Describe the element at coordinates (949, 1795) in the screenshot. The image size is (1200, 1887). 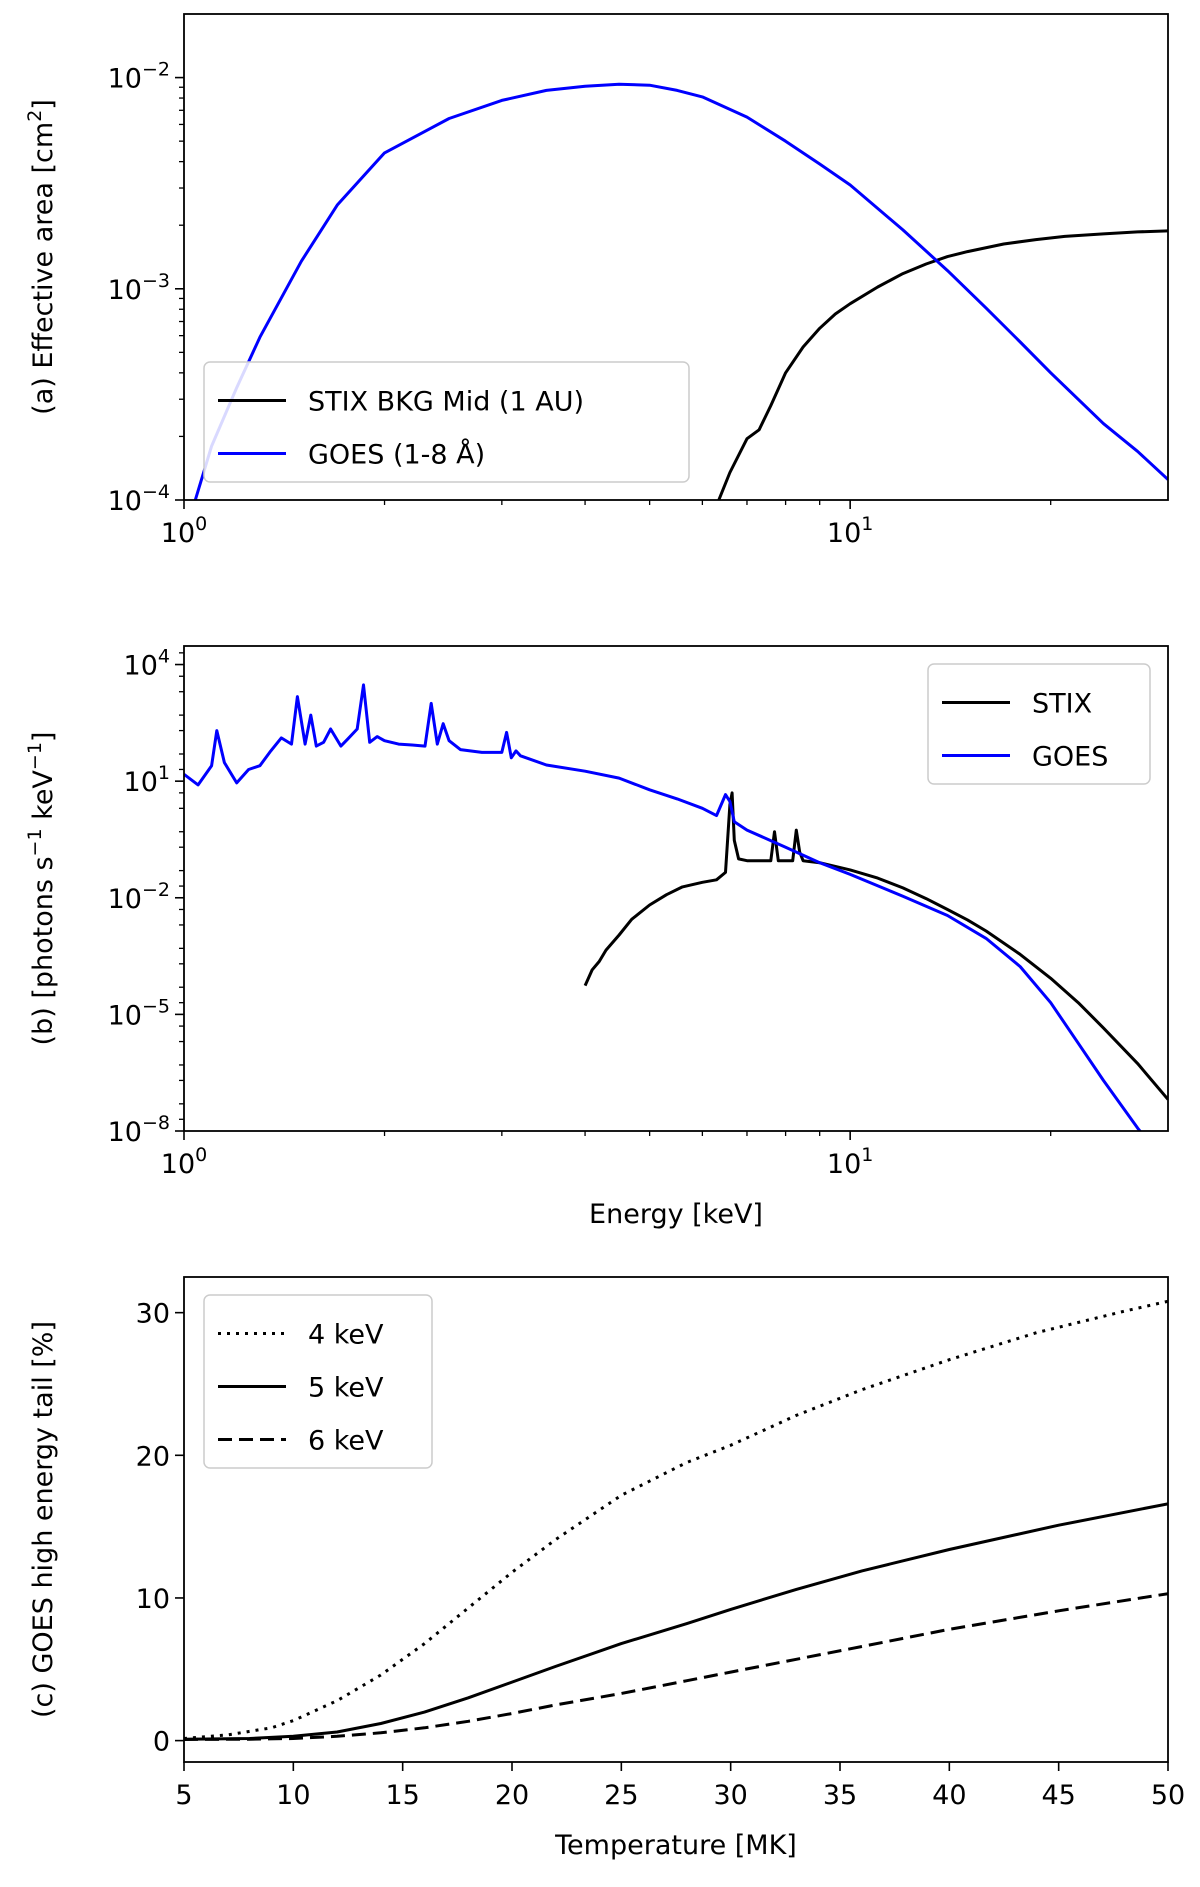
I see `x-tick-label: 40` at that location.